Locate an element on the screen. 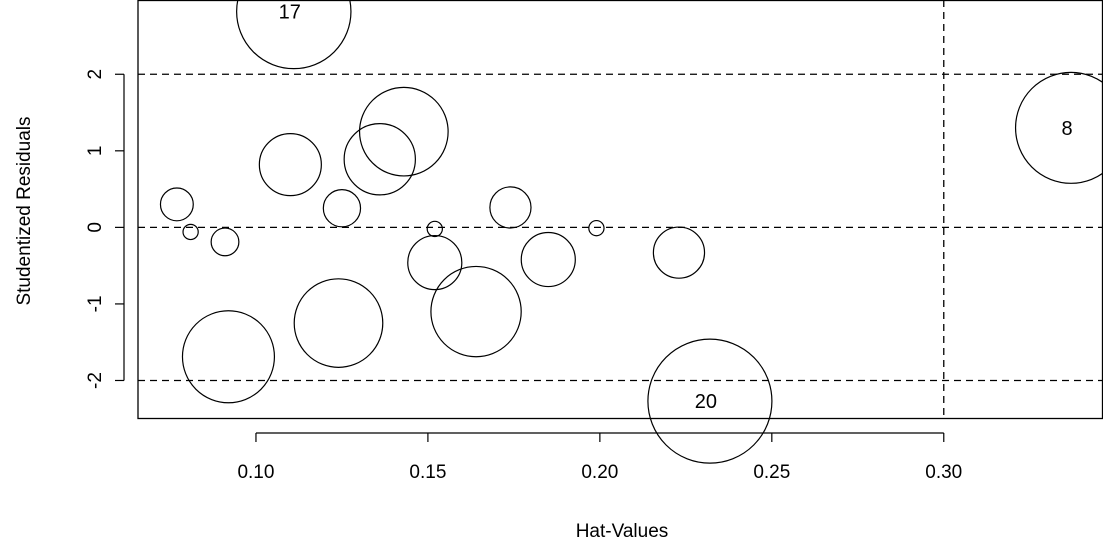 The image size is (1103, 551). point-label: 8 is located at coordinates (1066, 129).